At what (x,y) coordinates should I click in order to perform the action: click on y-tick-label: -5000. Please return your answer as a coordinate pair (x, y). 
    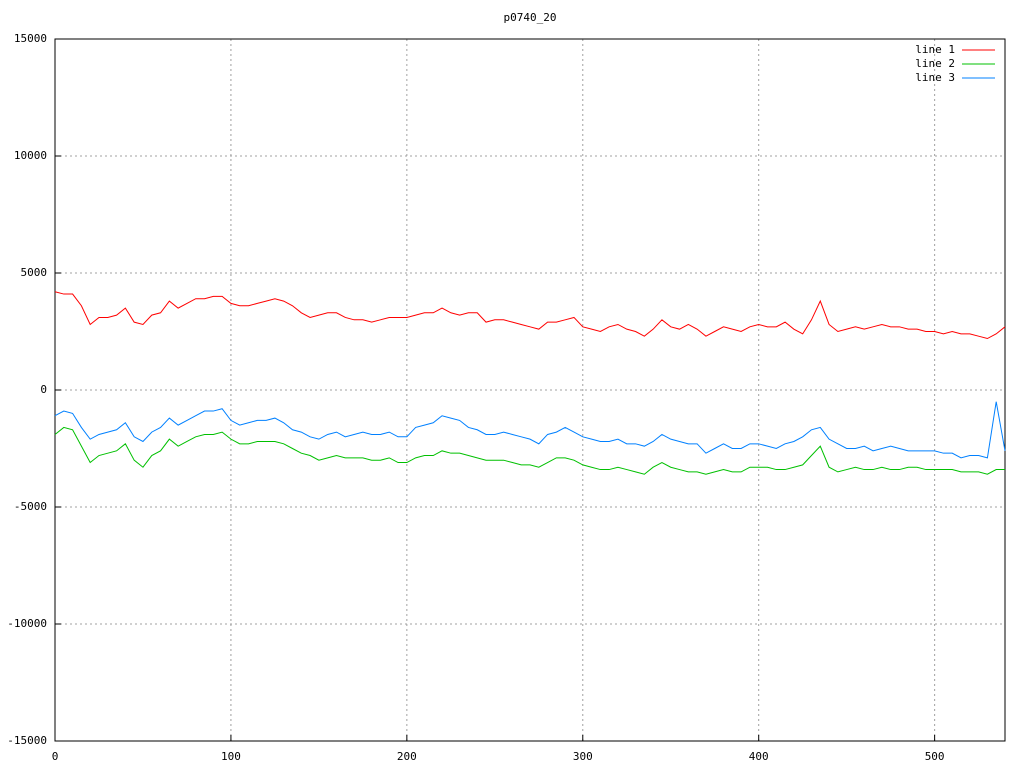
    Looking at the image, I should click on (30, 506).